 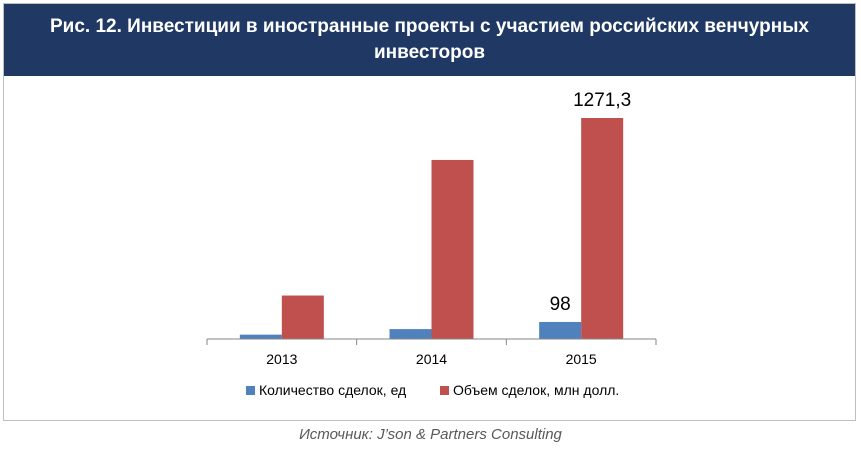 What do you see at coordinates (250, 390) in the screenshot?
I see `legend-swatch-count` at bounding box center [250, 390].